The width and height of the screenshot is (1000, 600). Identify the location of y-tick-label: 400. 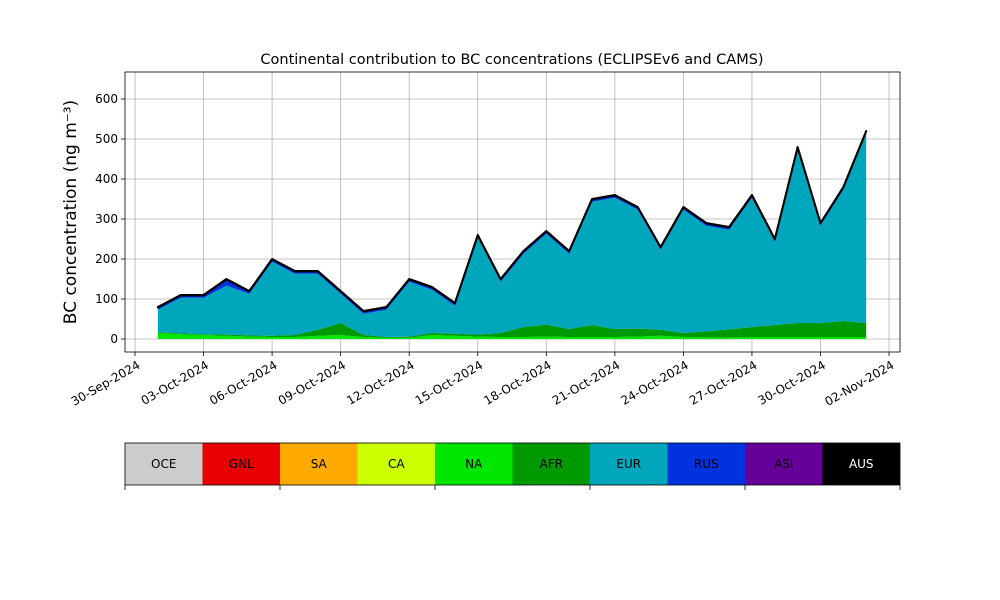
(106, 179).